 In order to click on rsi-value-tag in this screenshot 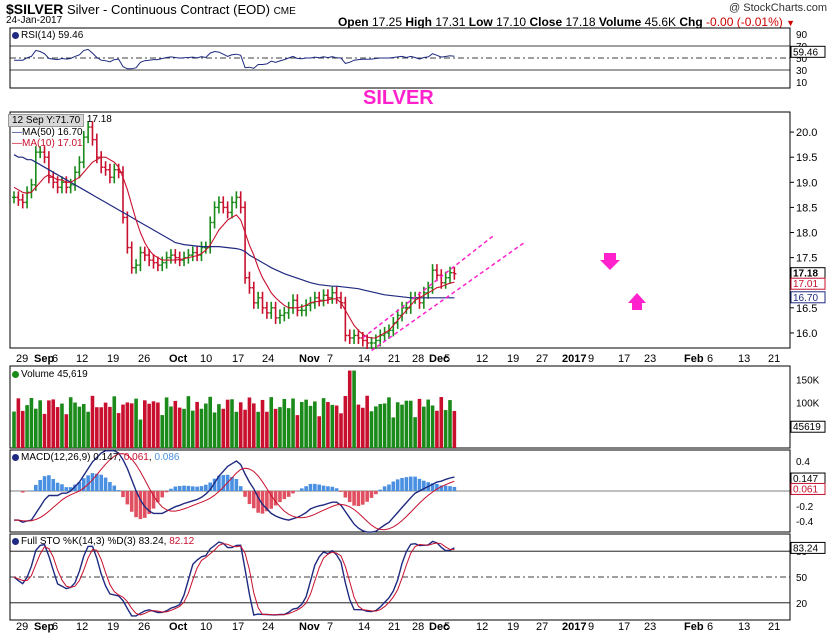, I will do `click(808, 51)`.